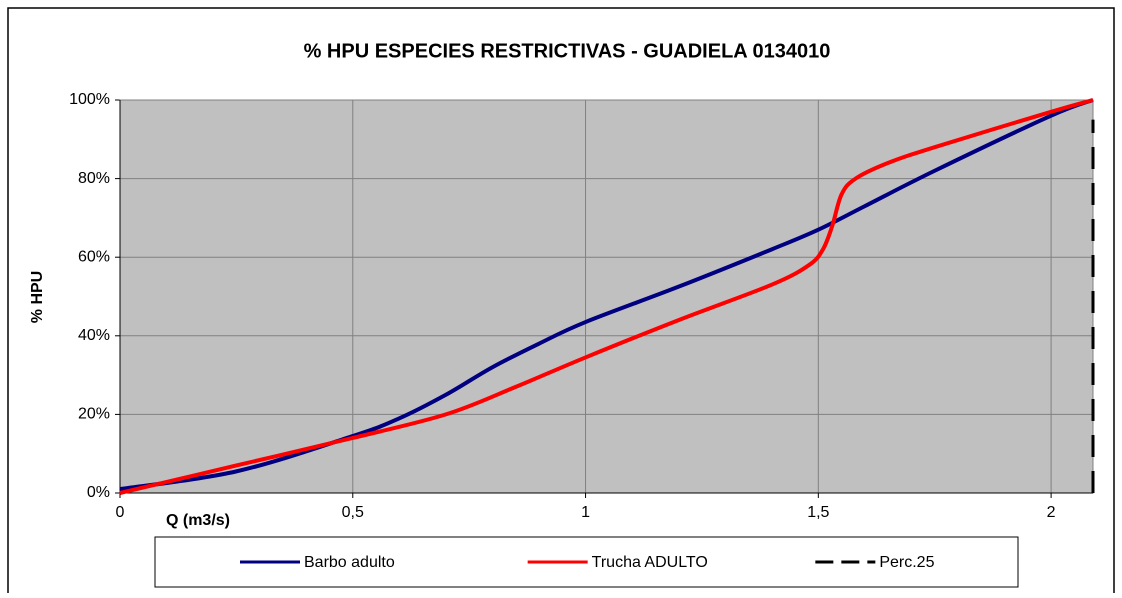 The image size is (1122, 598). I want to click on x-tick-label: 0,5, so click(353, 512).